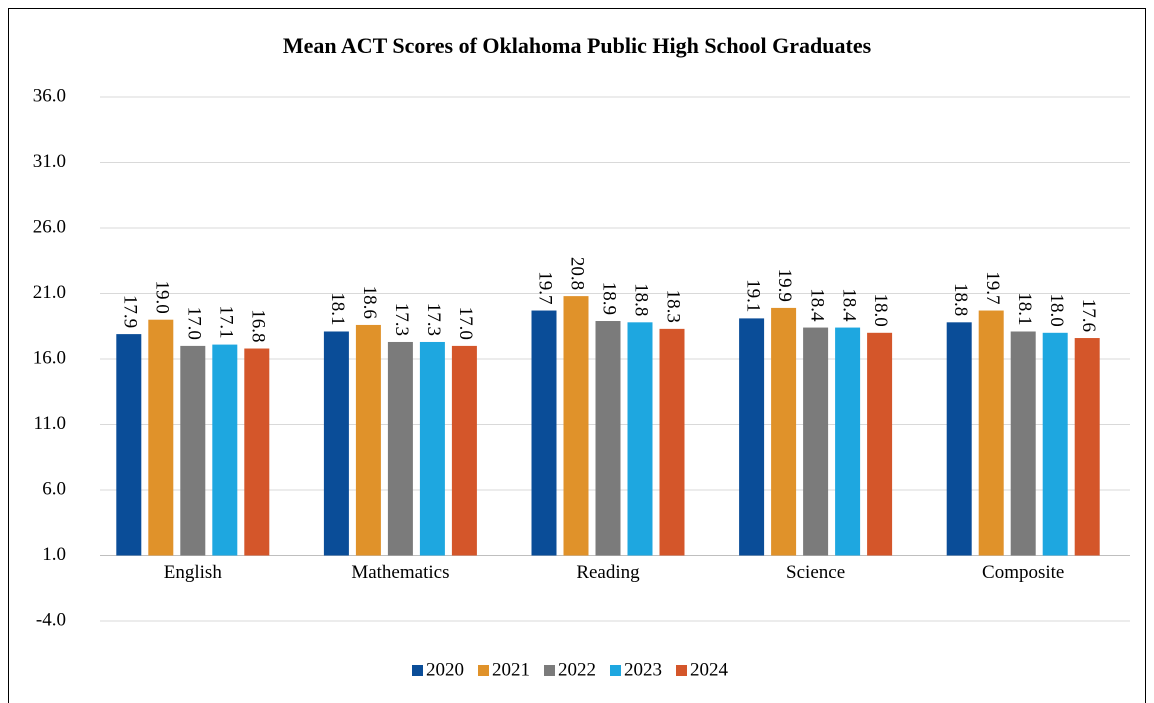 The width and height of the screenshot is (1154, 703). Describe the element at coordinates (577, 669) in the screenshot. I see `legend-label: 2022` at that location.